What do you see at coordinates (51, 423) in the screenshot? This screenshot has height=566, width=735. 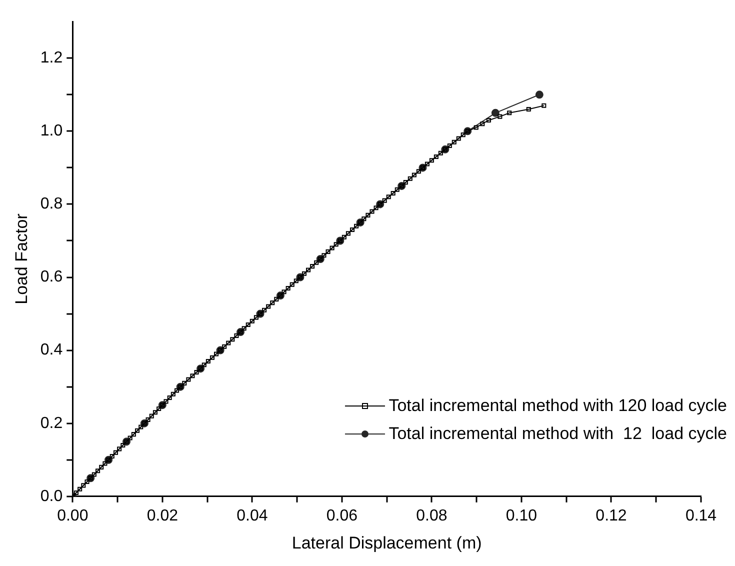 I see `y-tick-label: 0.2` at bounding box center [51, 423].